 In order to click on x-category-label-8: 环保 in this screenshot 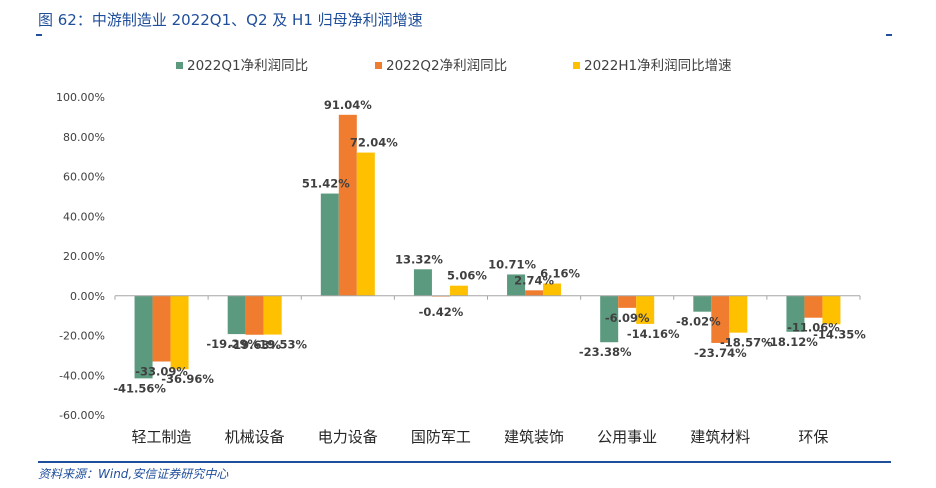, I will do `click(813, 437)`.